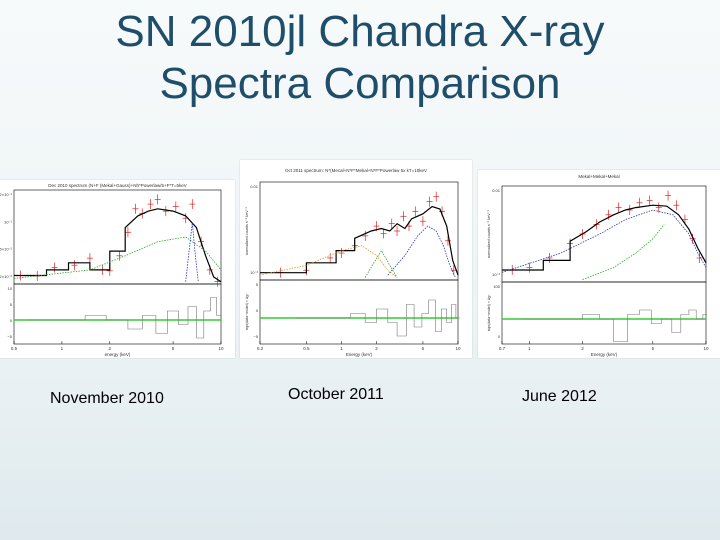 This screenshot has width=720, height=540. What do you see at coordinates (489, 312) in the screenshot?
I see `residual-axis-label-3: sign(data−model) × Δχ²` at bounding box center [489, 312].